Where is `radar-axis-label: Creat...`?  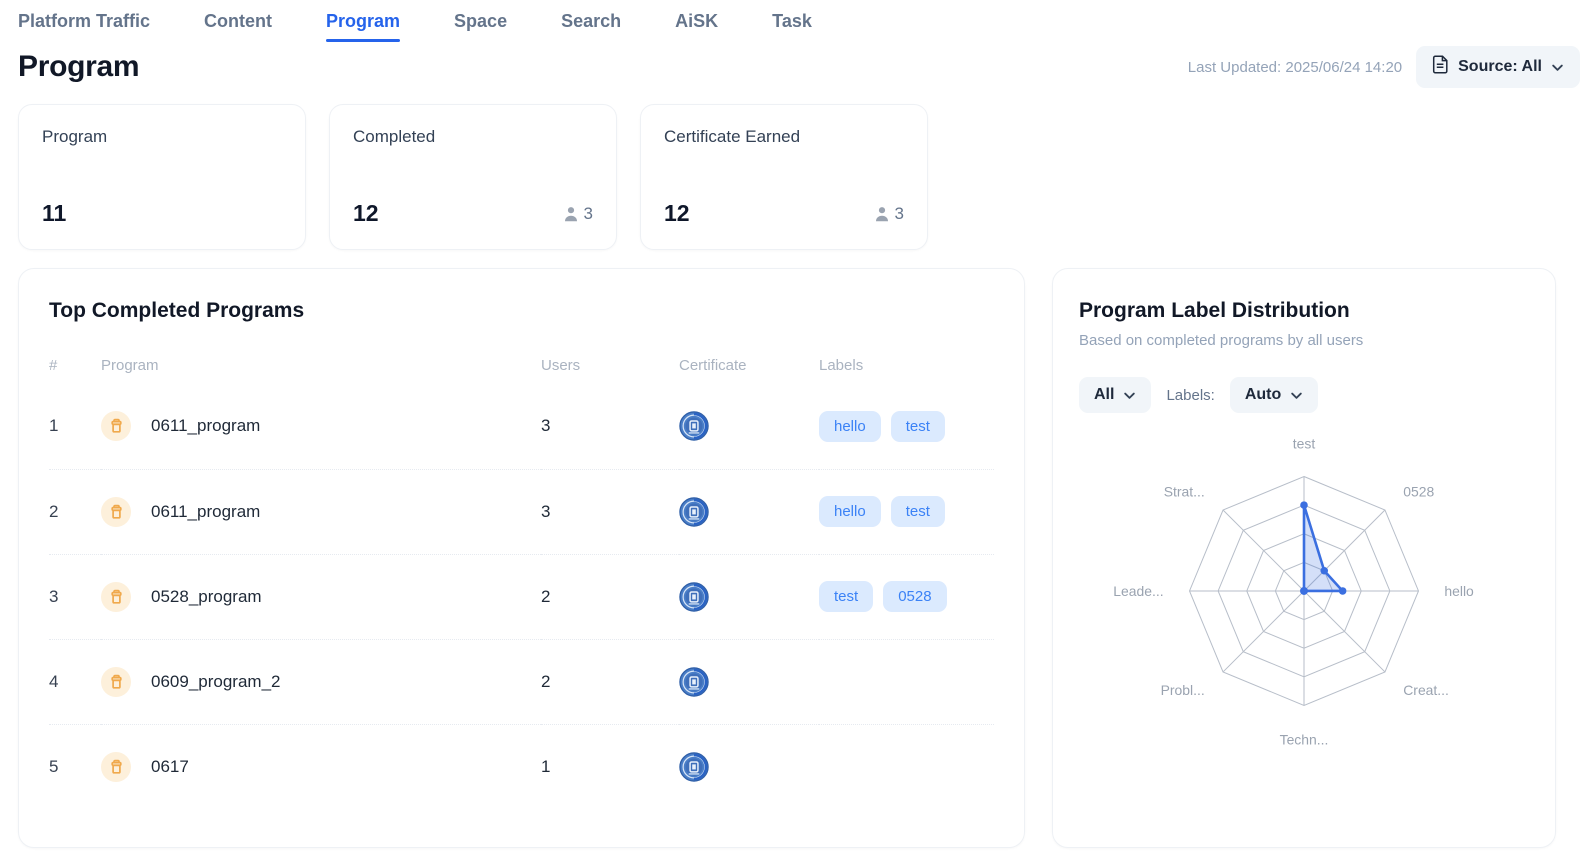 radar-axis-label: Creat... is located at coordinates (1426, 690).